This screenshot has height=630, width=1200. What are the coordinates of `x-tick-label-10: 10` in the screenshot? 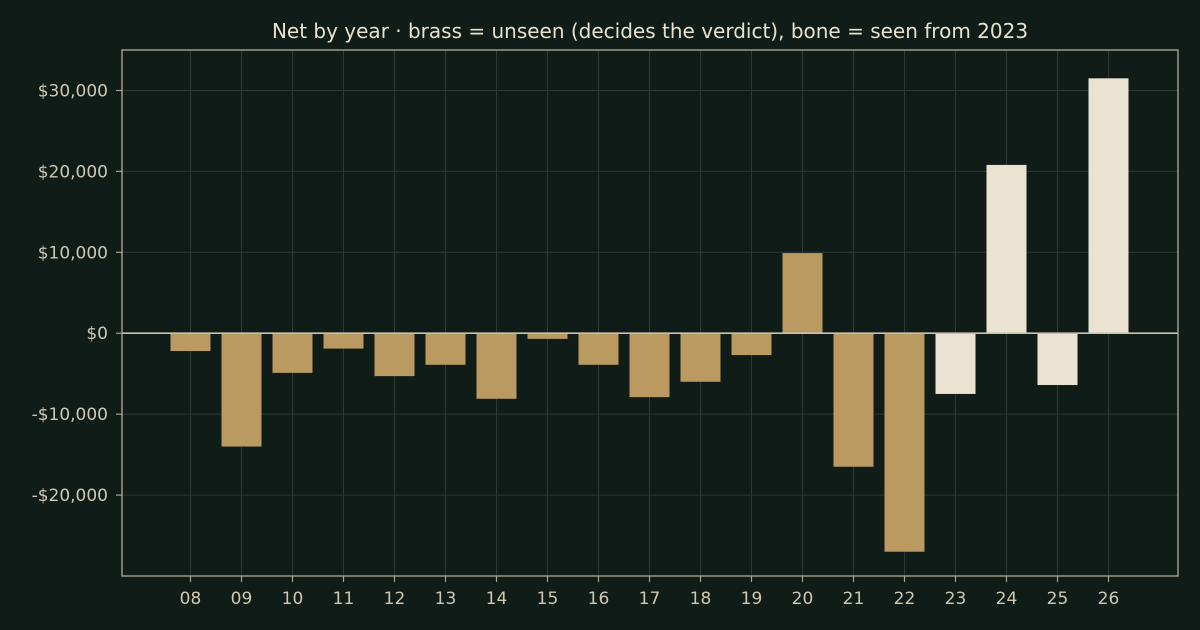 It's located at (293, 599).